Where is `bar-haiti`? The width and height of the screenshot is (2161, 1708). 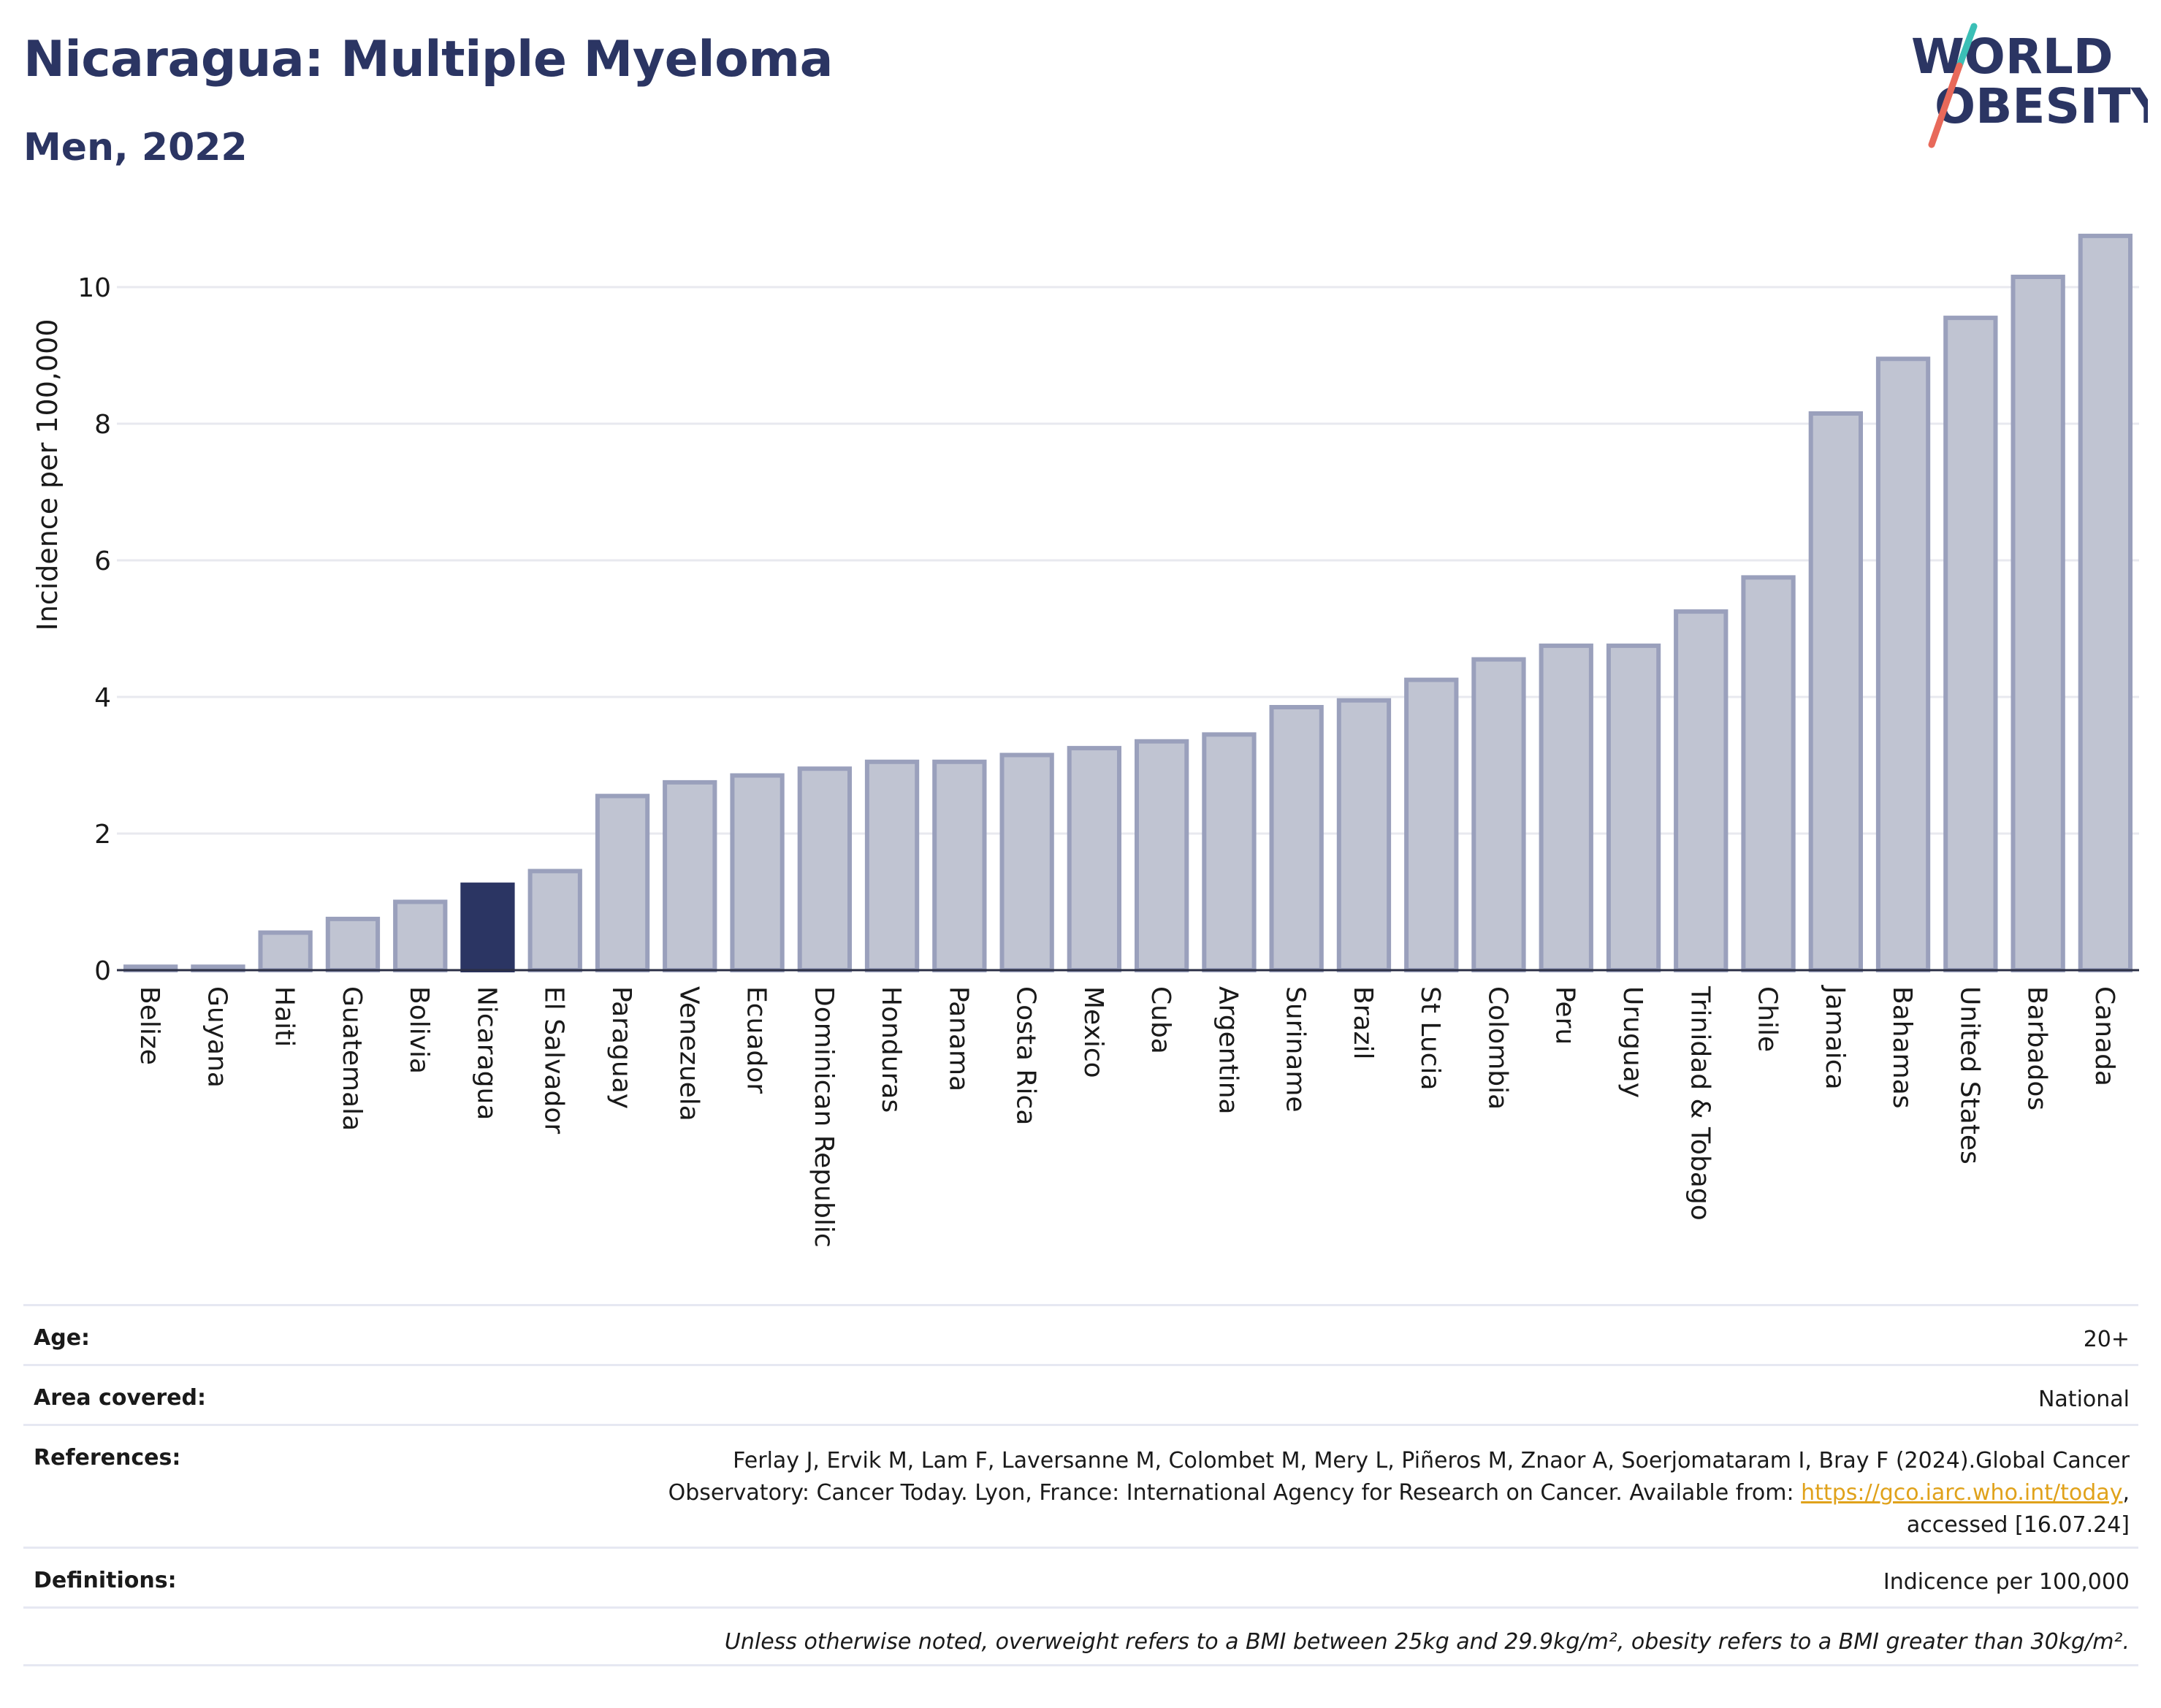 bar-haiti is located at coordinates (285, 951).